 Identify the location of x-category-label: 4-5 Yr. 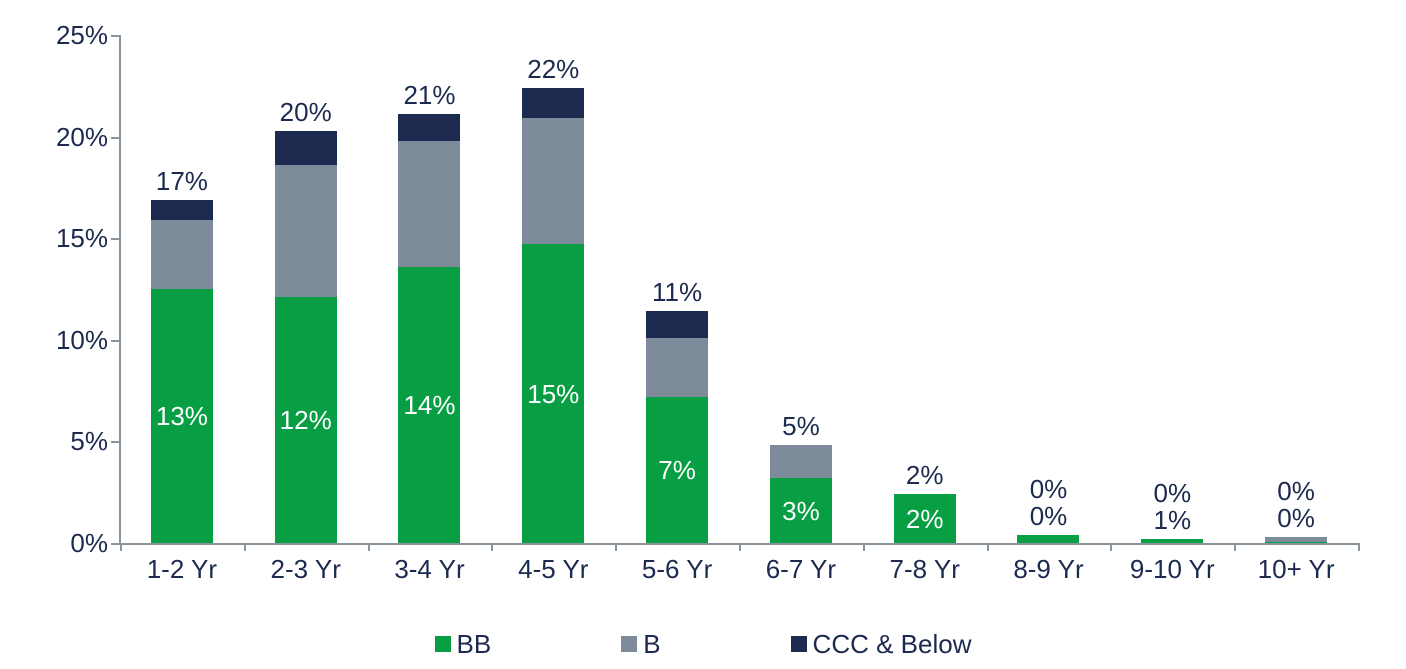
(553, 569).